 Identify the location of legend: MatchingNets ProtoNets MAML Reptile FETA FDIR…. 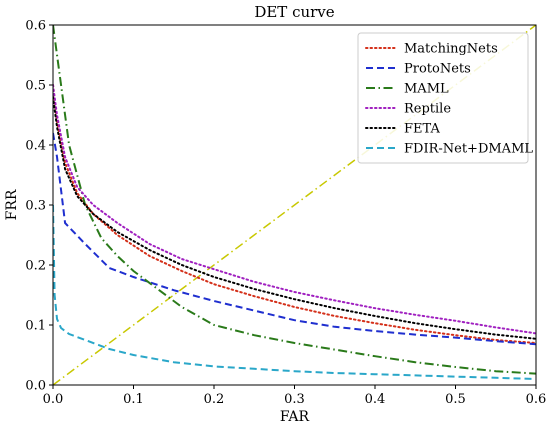
(445, 98).